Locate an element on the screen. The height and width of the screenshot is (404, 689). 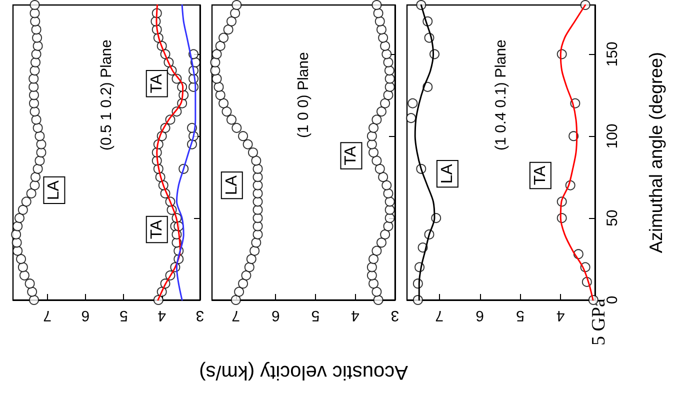
y-tick-label: 100 is located at coordinates (612, 136).